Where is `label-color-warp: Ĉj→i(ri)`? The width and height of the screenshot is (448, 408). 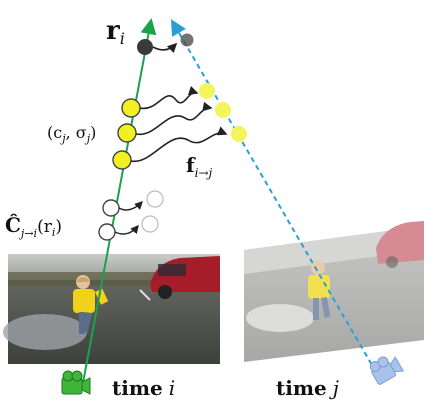 label-color-warp: Ĉj→i(ri) is located at coordinates (33, 226).